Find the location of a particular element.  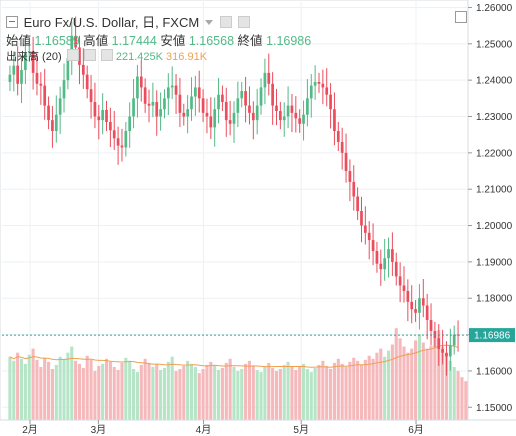

volume-visibility-icon is located at coordinates (89, 55).